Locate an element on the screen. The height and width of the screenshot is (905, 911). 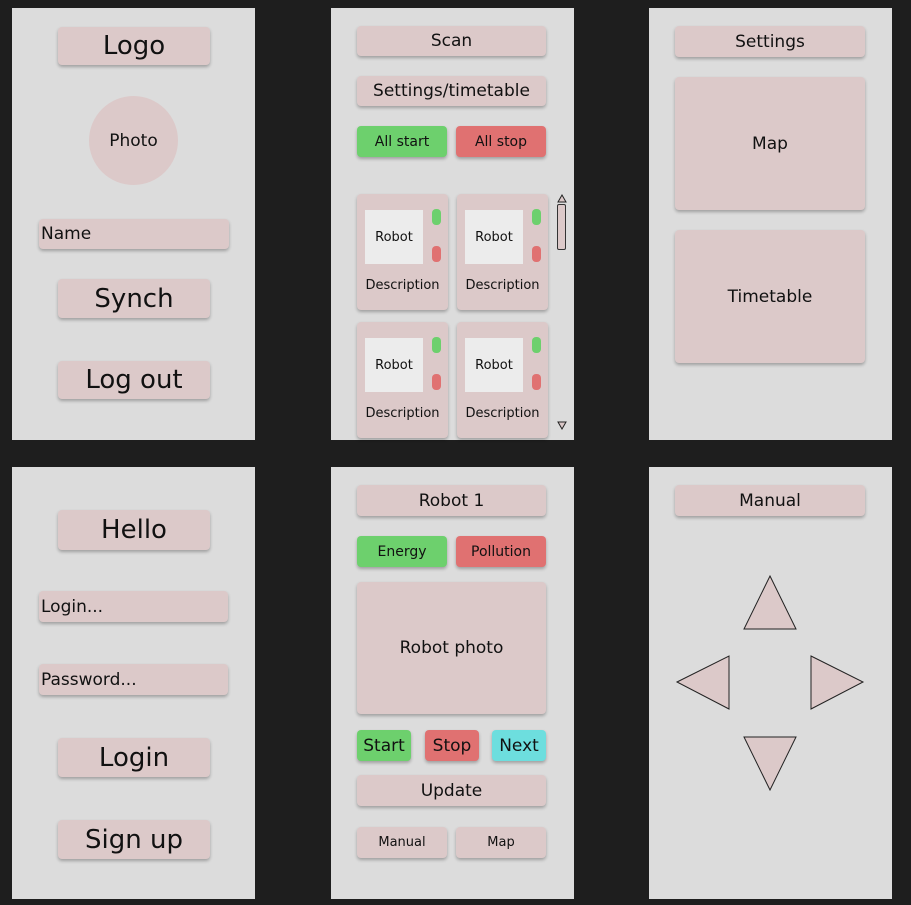
settings-timetable-button: Settings/timetable is located at coordinates (451, 91).